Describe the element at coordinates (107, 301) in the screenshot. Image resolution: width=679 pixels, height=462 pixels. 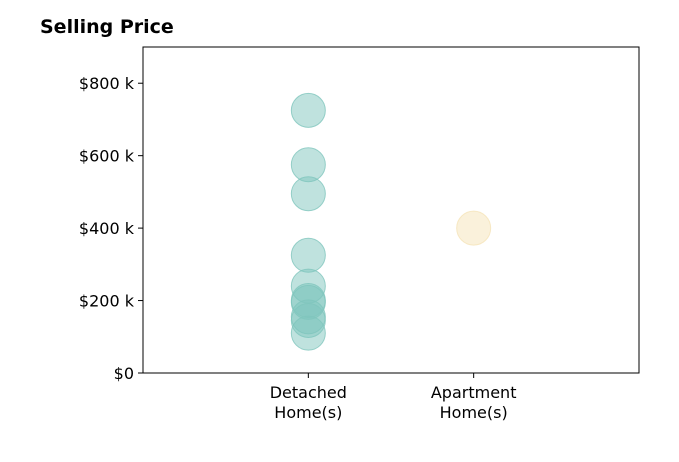
I see `y-tick-label: $200 k` at that location.